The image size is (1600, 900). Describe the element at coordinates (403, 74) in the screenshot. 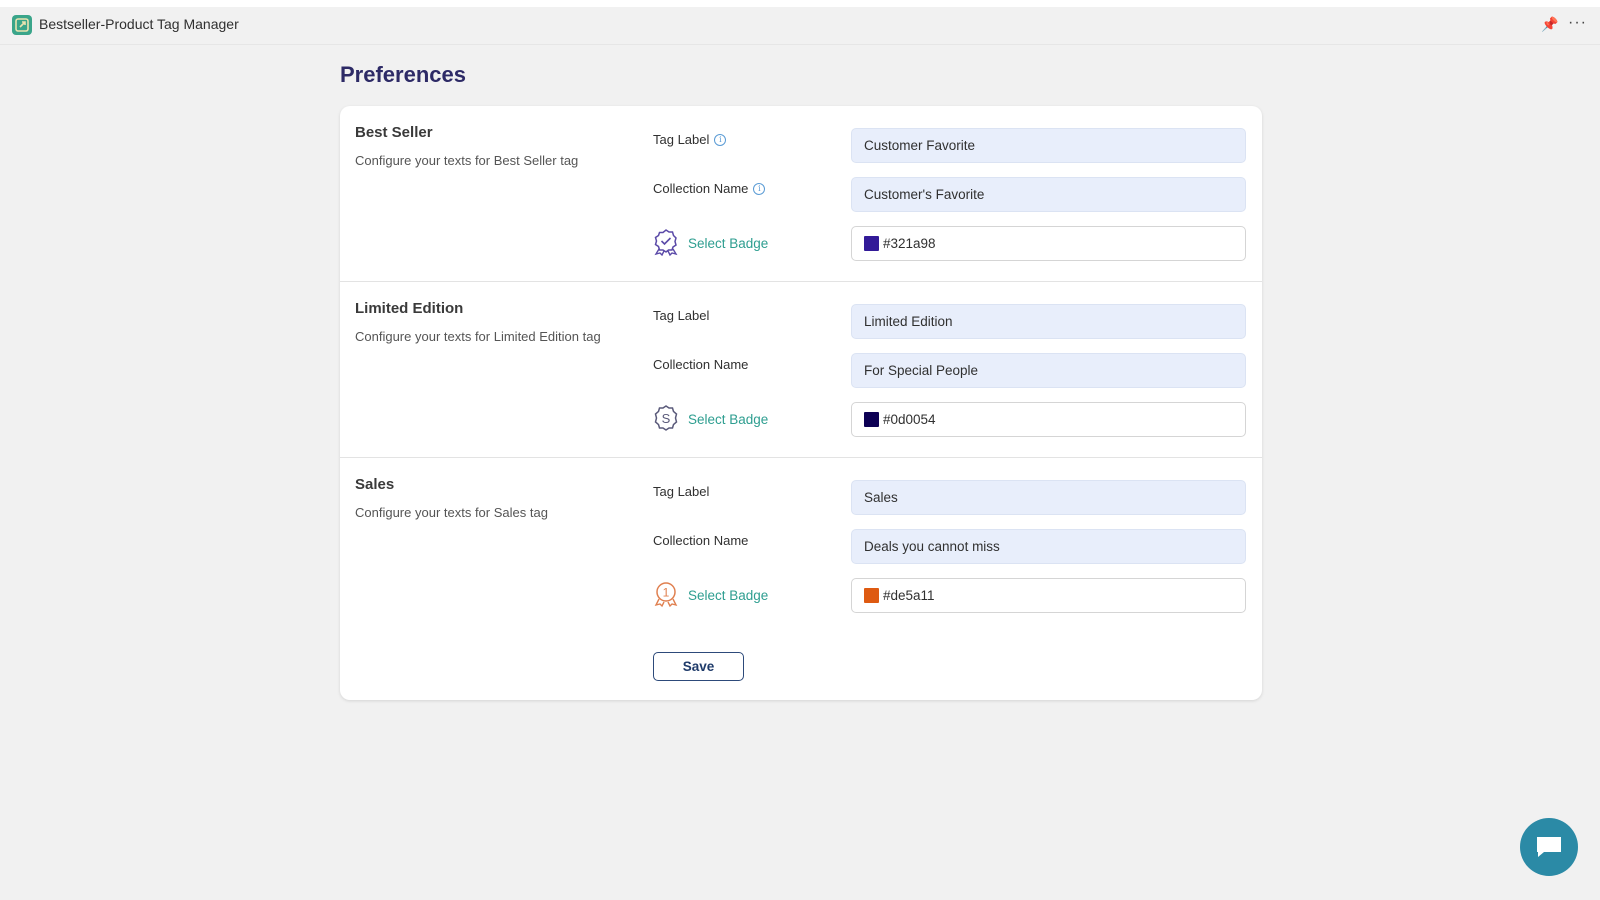

I see `page-title: Preferences` at that location.